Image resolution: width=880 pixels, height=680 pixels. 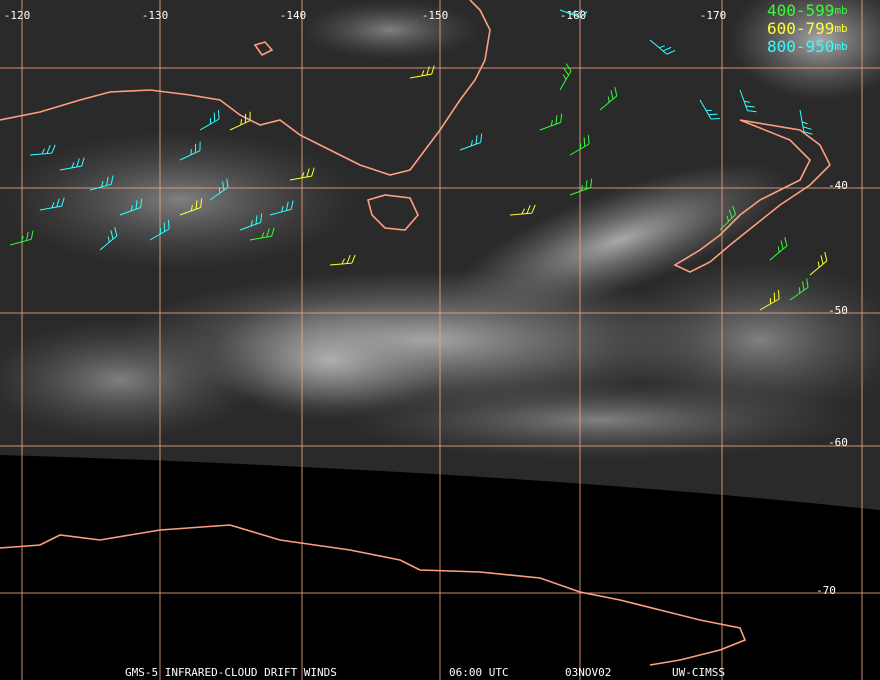 I want to click on legend-entry: 800-950mb, so click(x=807, y=46).